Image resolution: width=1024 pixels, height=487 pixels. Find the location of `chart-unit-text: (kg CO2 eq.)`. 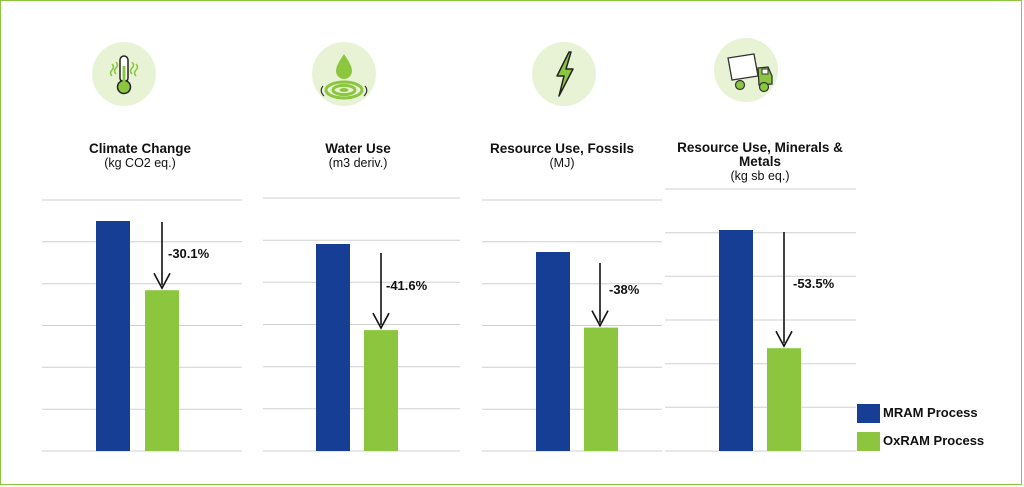

chart-unit-text: (kg CO2 eq.) is located at coordinates (140, 163).